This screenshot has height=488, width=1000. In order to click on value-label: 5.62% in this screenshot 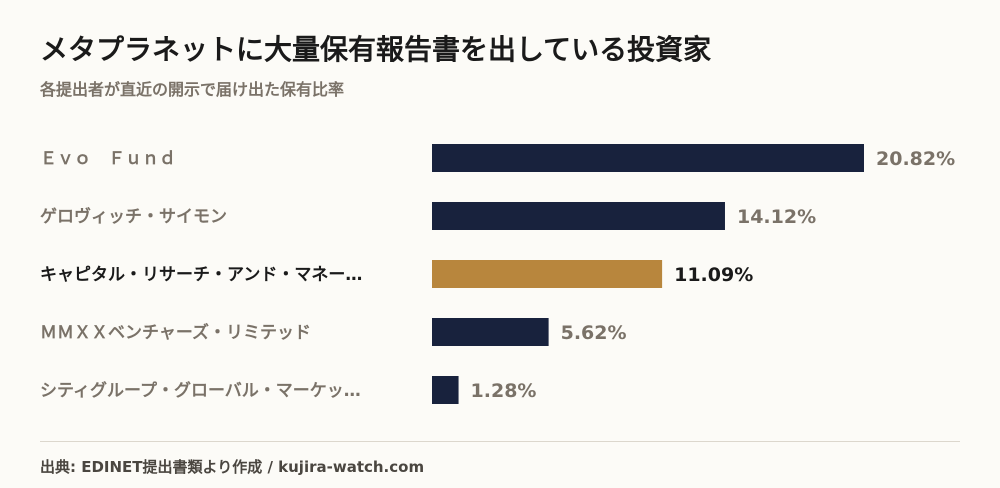, I will do `click(594, 333)`.